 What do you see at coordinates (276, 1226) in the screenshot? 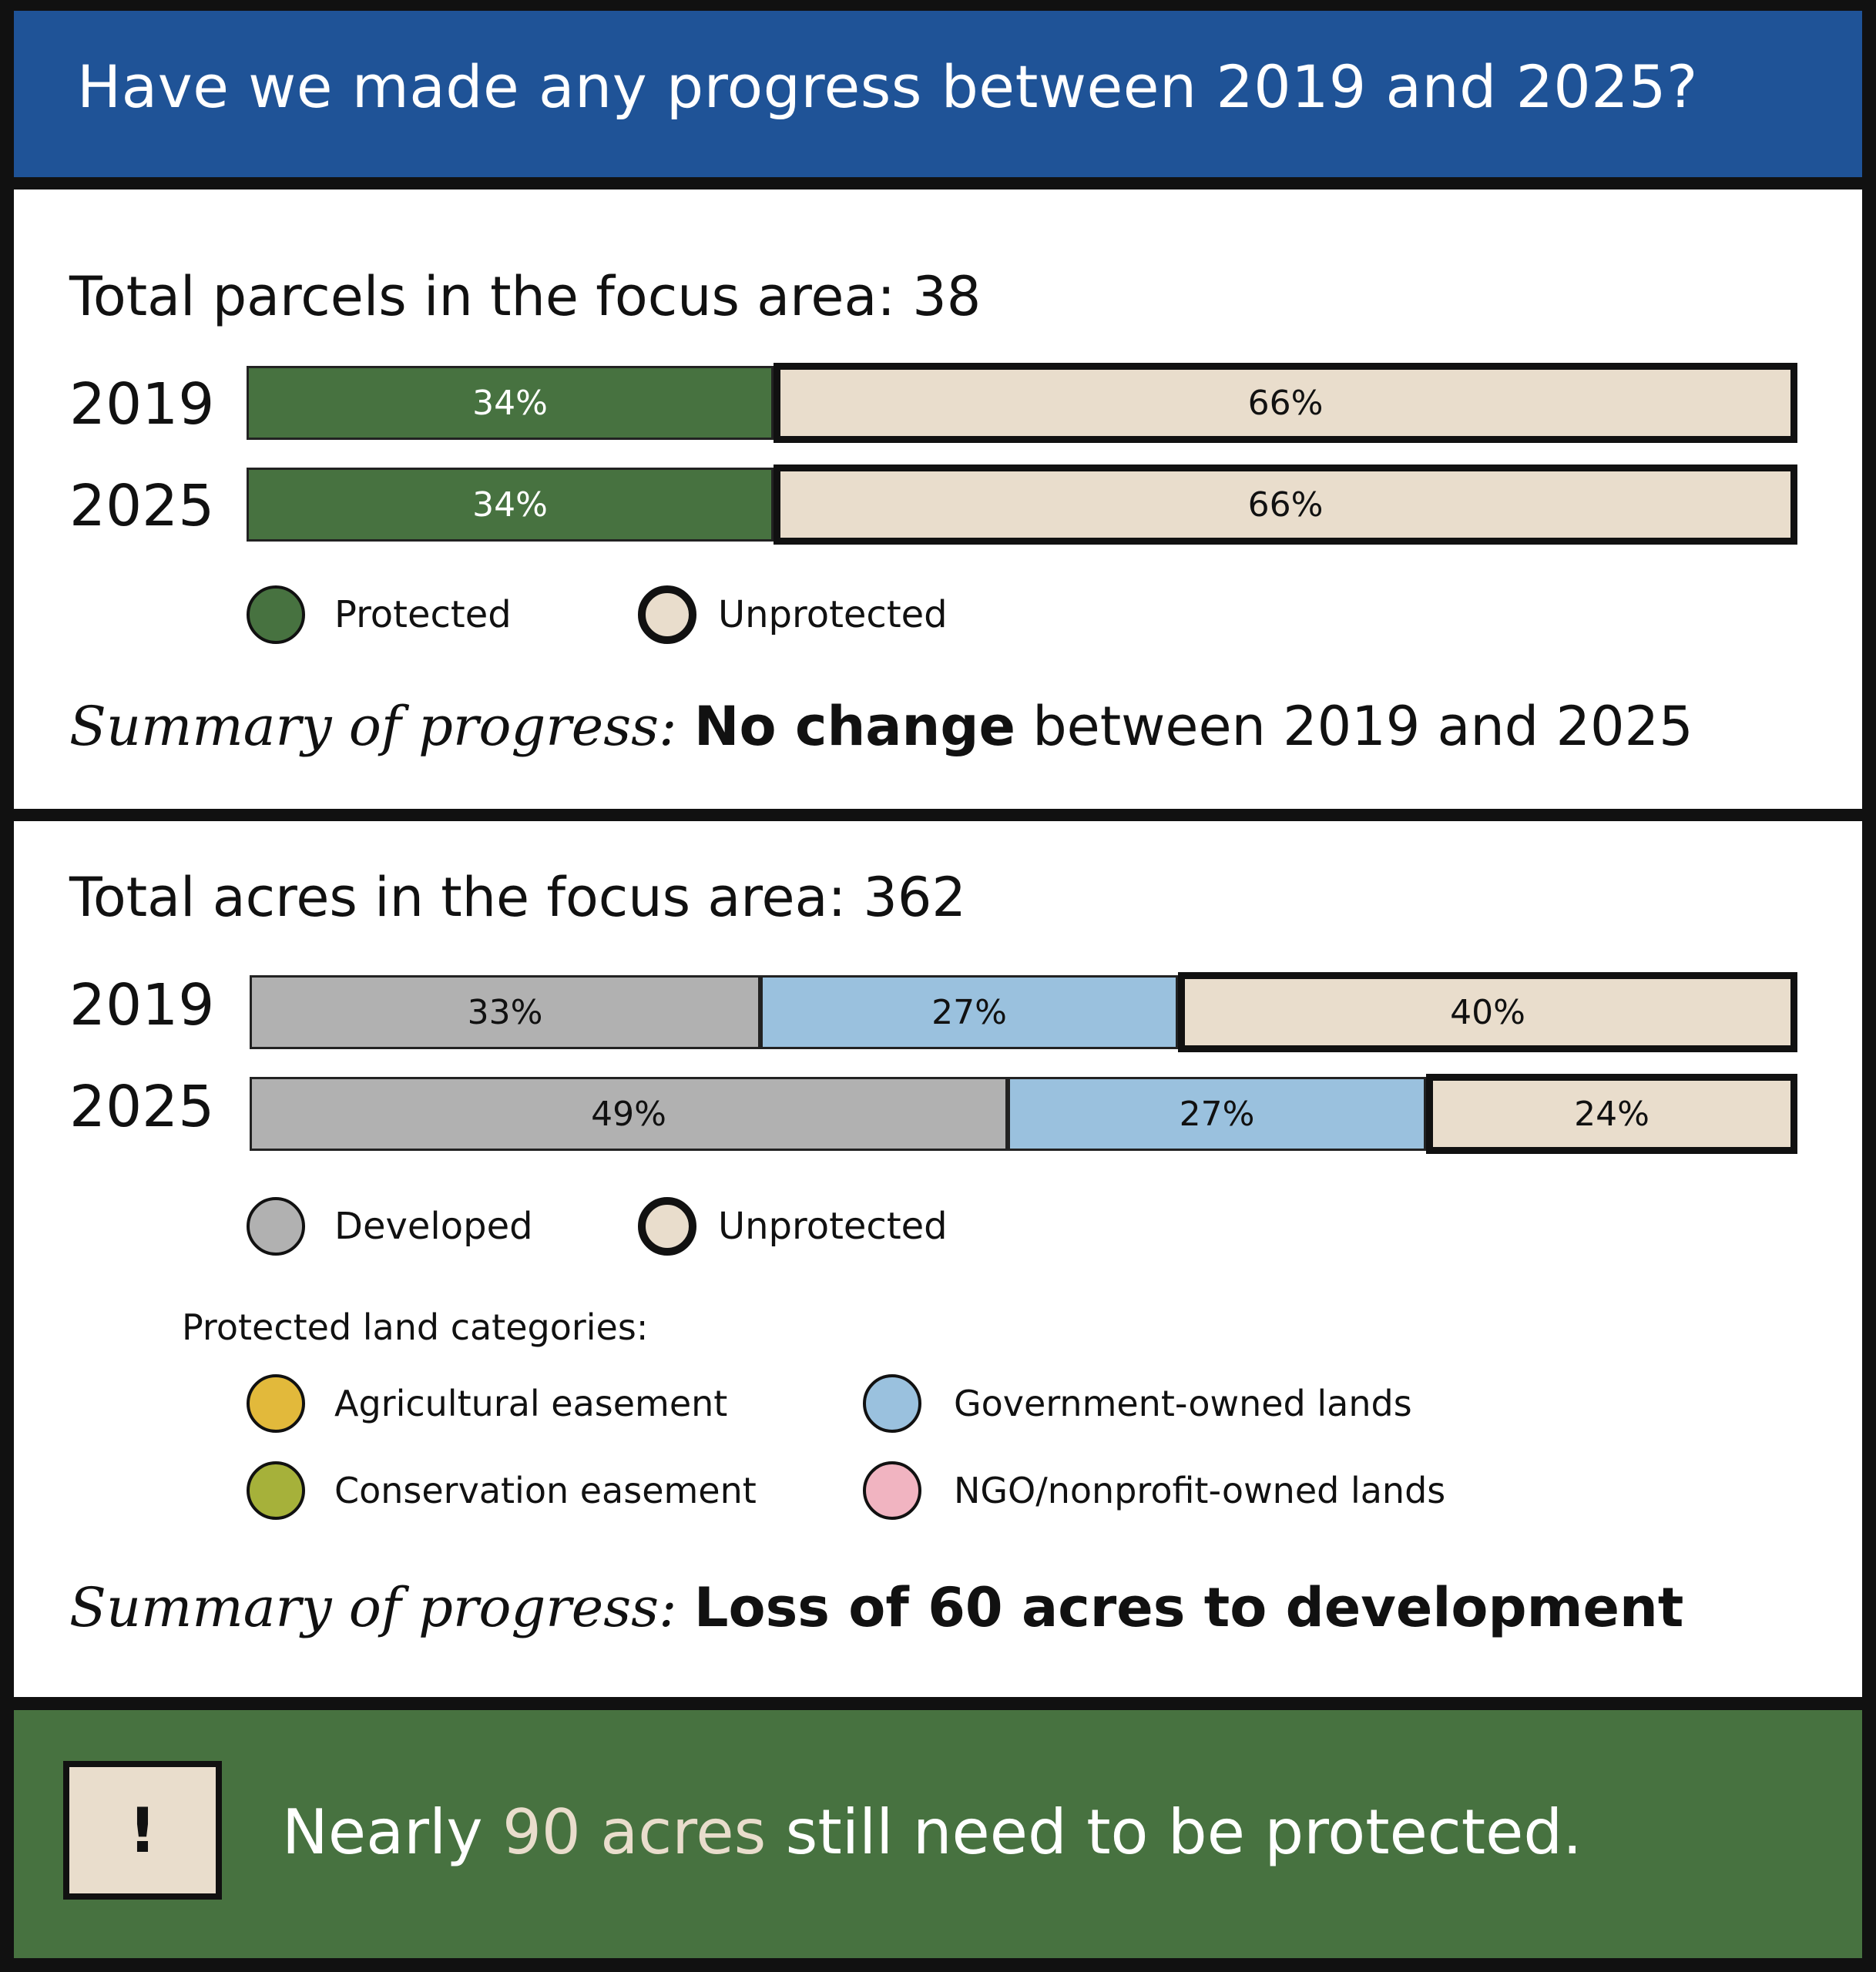
I see `developed-swatch-icon` at bounding box center [276, 1226].